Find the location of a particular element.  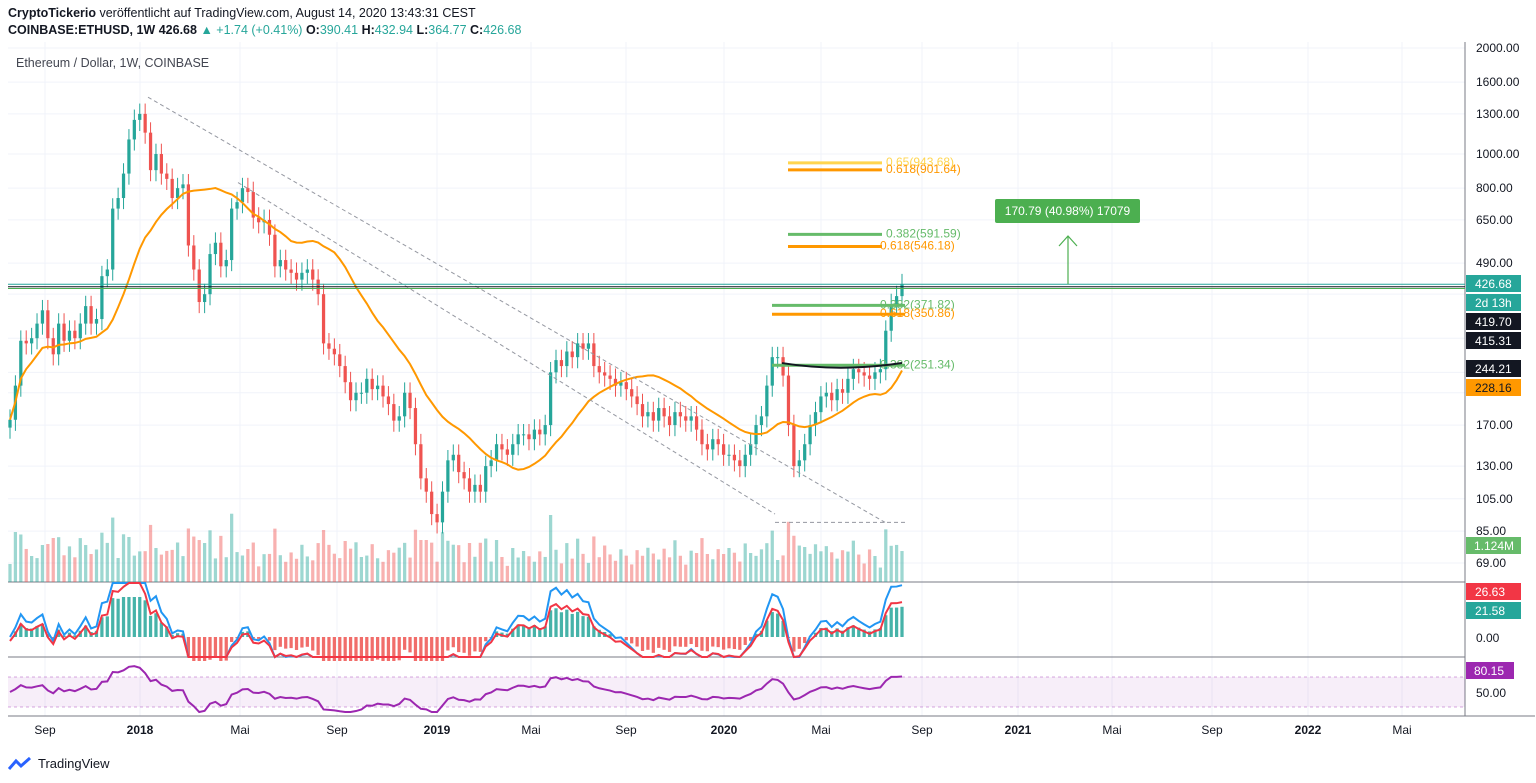

low-label: L: is located at coordinates (422, 30).